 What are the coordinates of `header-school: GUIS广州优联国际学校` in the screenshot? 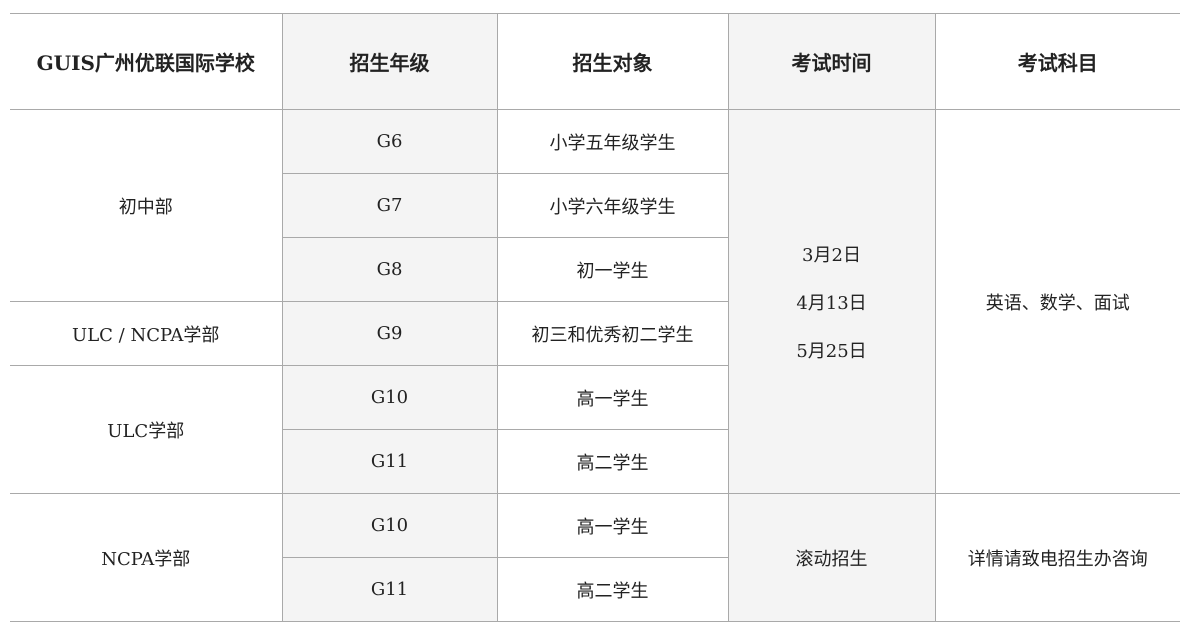 It's located at (146, 61).